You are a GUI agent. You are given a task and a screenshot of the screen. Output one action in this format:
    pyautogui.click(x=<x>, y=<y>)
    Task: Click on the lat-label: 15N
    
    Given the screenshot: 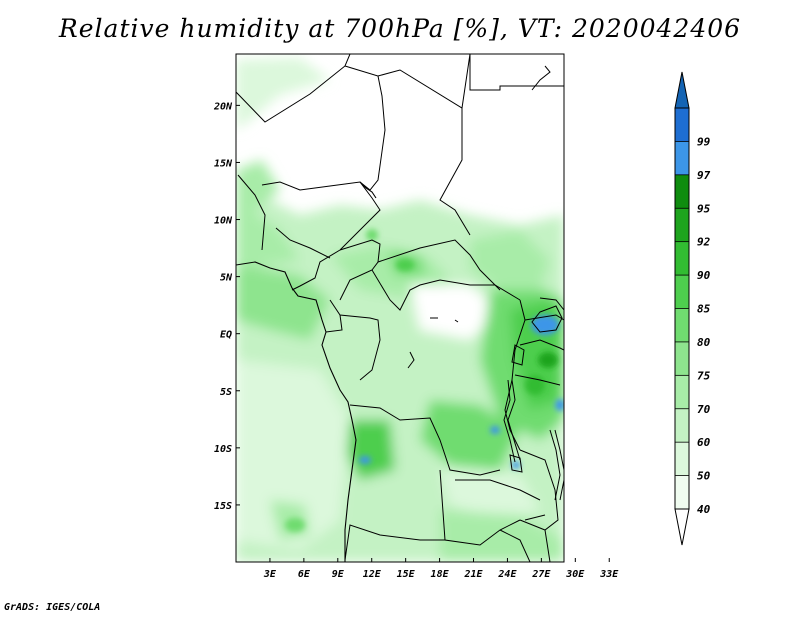 What is the action you would take?
    pyautogui.click(x=223, y=163)
    